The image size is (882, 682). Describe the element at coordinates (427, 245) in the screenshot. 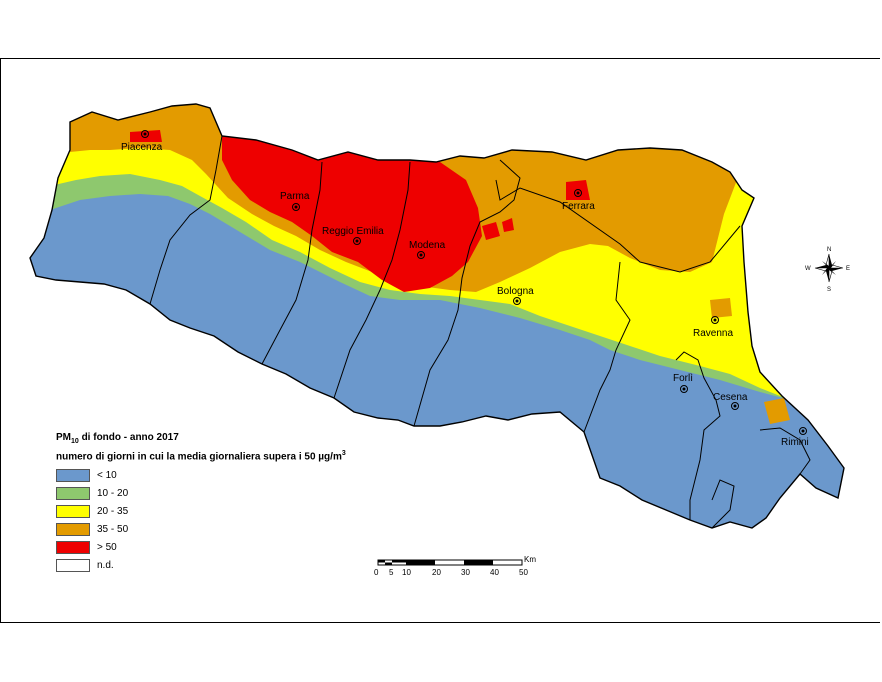

I see `city-label-modena: Modena` at that location.